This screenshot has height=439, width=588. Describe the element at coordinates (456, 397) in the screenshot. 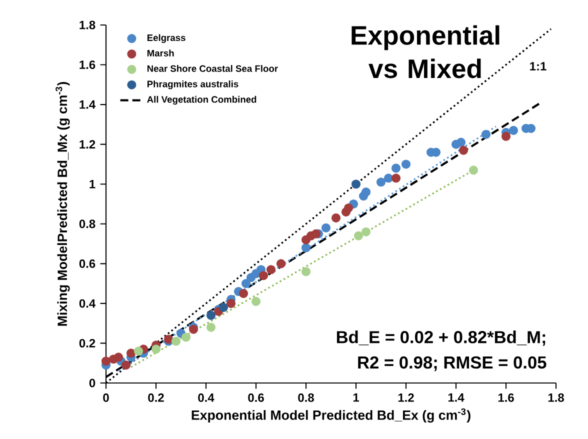

I see `x-tick-label: 1.4` at that location.